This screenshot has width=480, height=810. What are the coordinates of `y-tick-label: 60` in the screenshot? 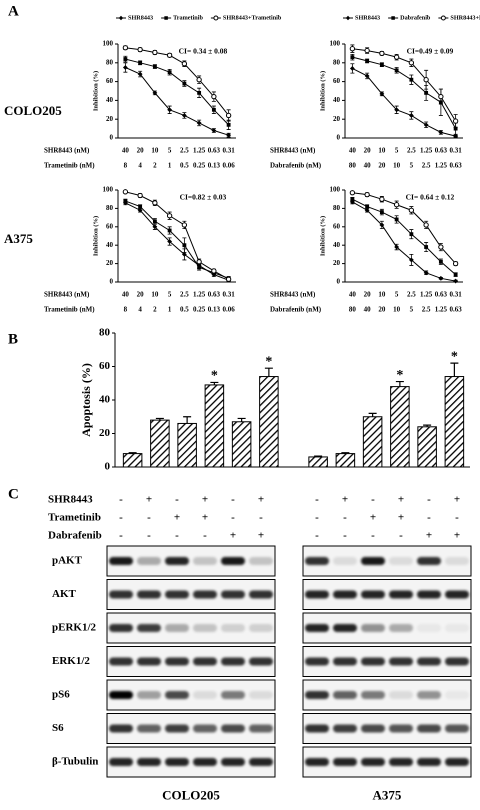 It's located at (337, 226).